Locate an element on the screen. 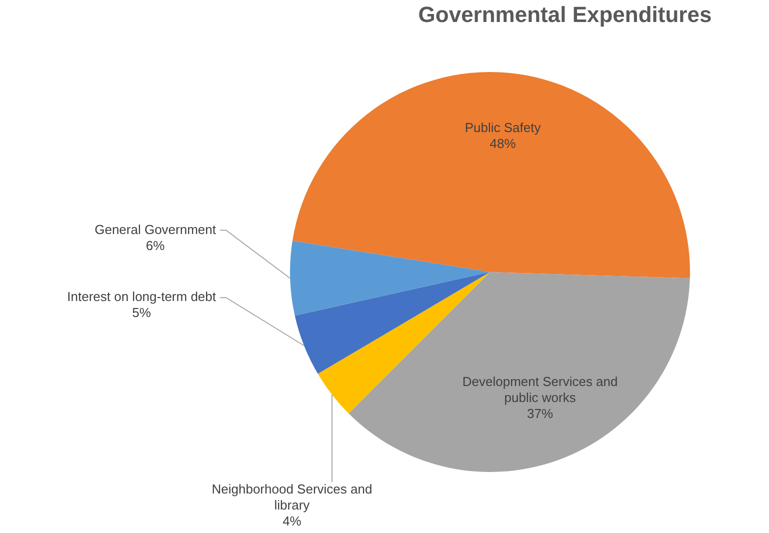 Image resolution: width=769 pixels, height=533 pixels. data-label: 37% is located at coordinates (540, 414).